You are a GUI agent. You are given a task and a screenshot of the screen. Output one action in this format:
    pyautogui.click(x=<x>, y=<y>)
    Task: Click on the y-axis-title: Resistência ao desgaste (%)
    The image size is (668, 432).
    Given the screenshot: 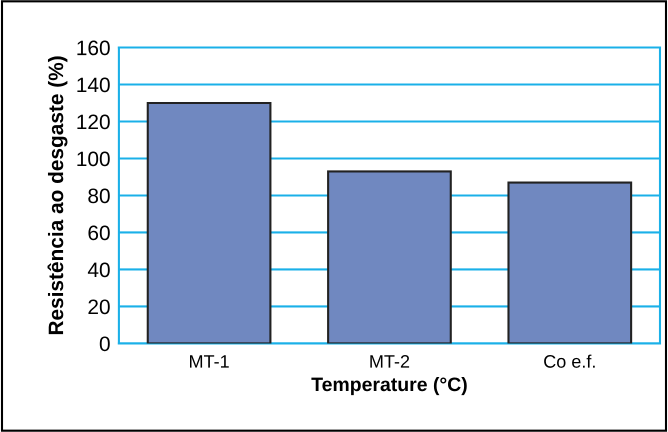 What is the action you would take?
    pyautogui.click(x=58, y=195)
    